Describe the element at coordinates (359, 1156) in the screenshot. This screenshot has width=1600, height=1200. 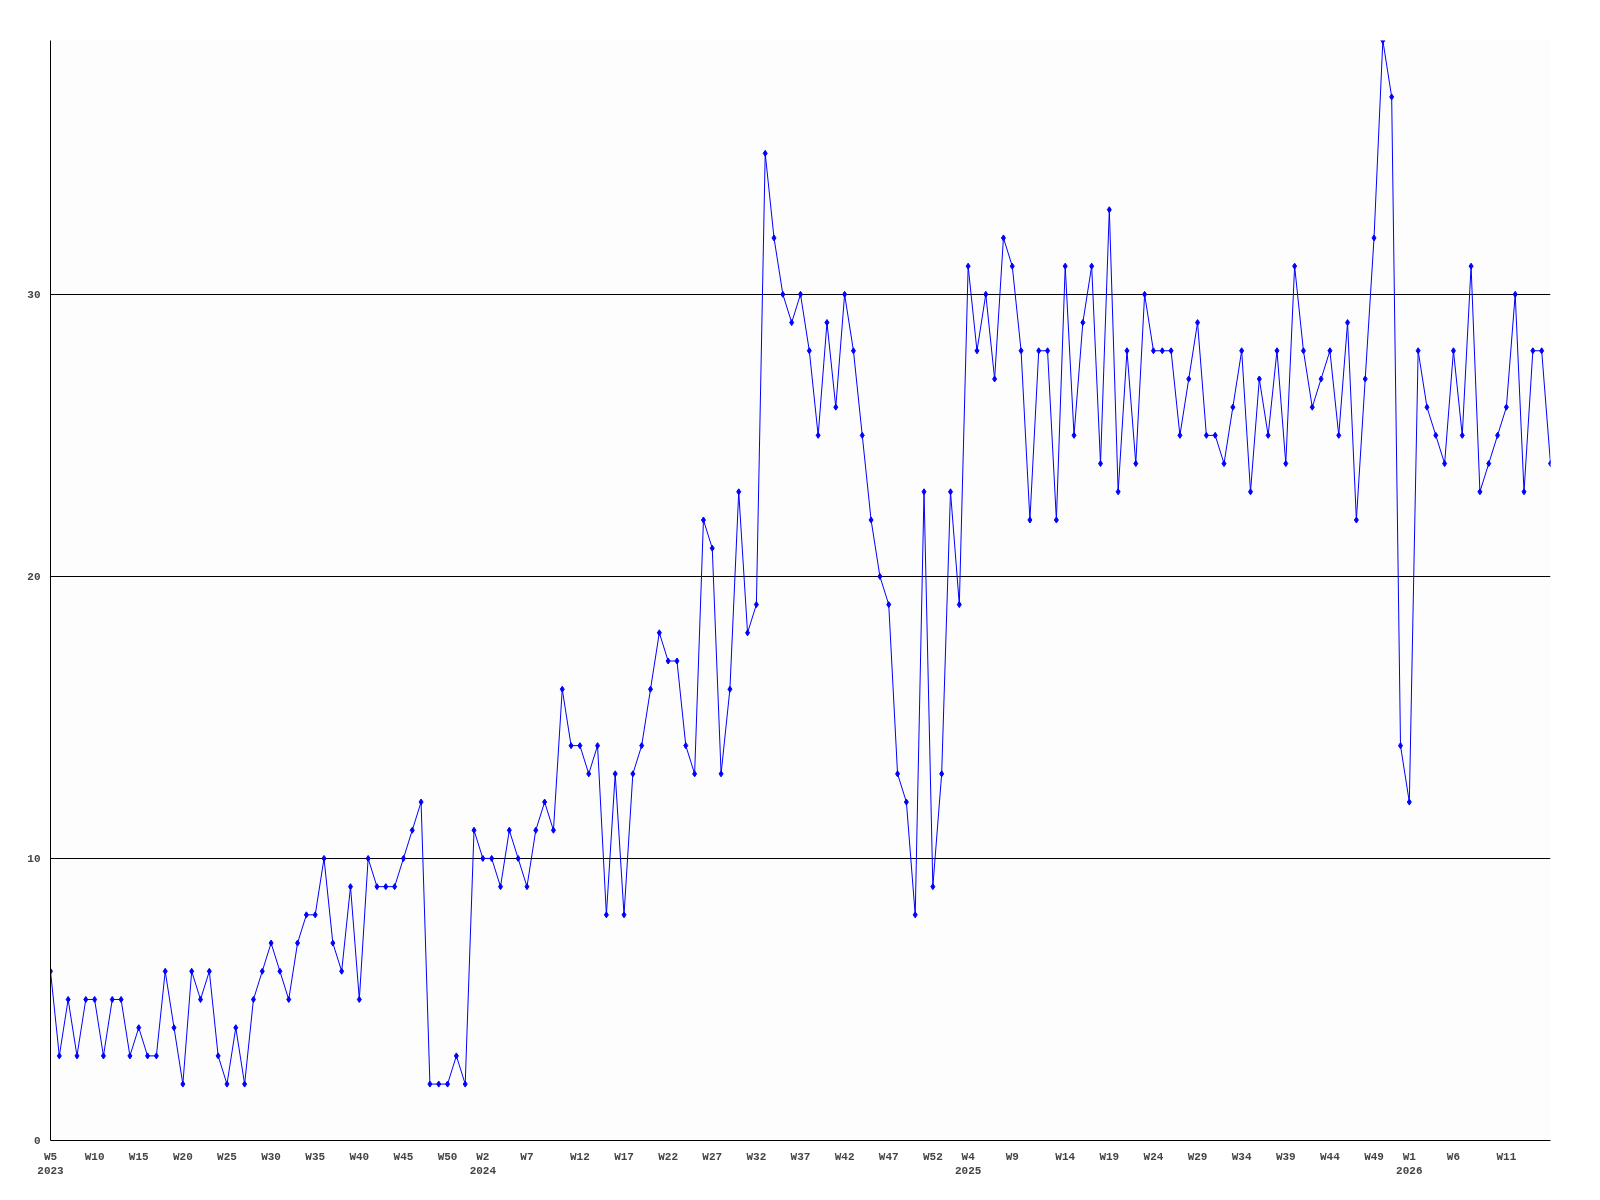
I see `x-tick-label: W40` at that location.